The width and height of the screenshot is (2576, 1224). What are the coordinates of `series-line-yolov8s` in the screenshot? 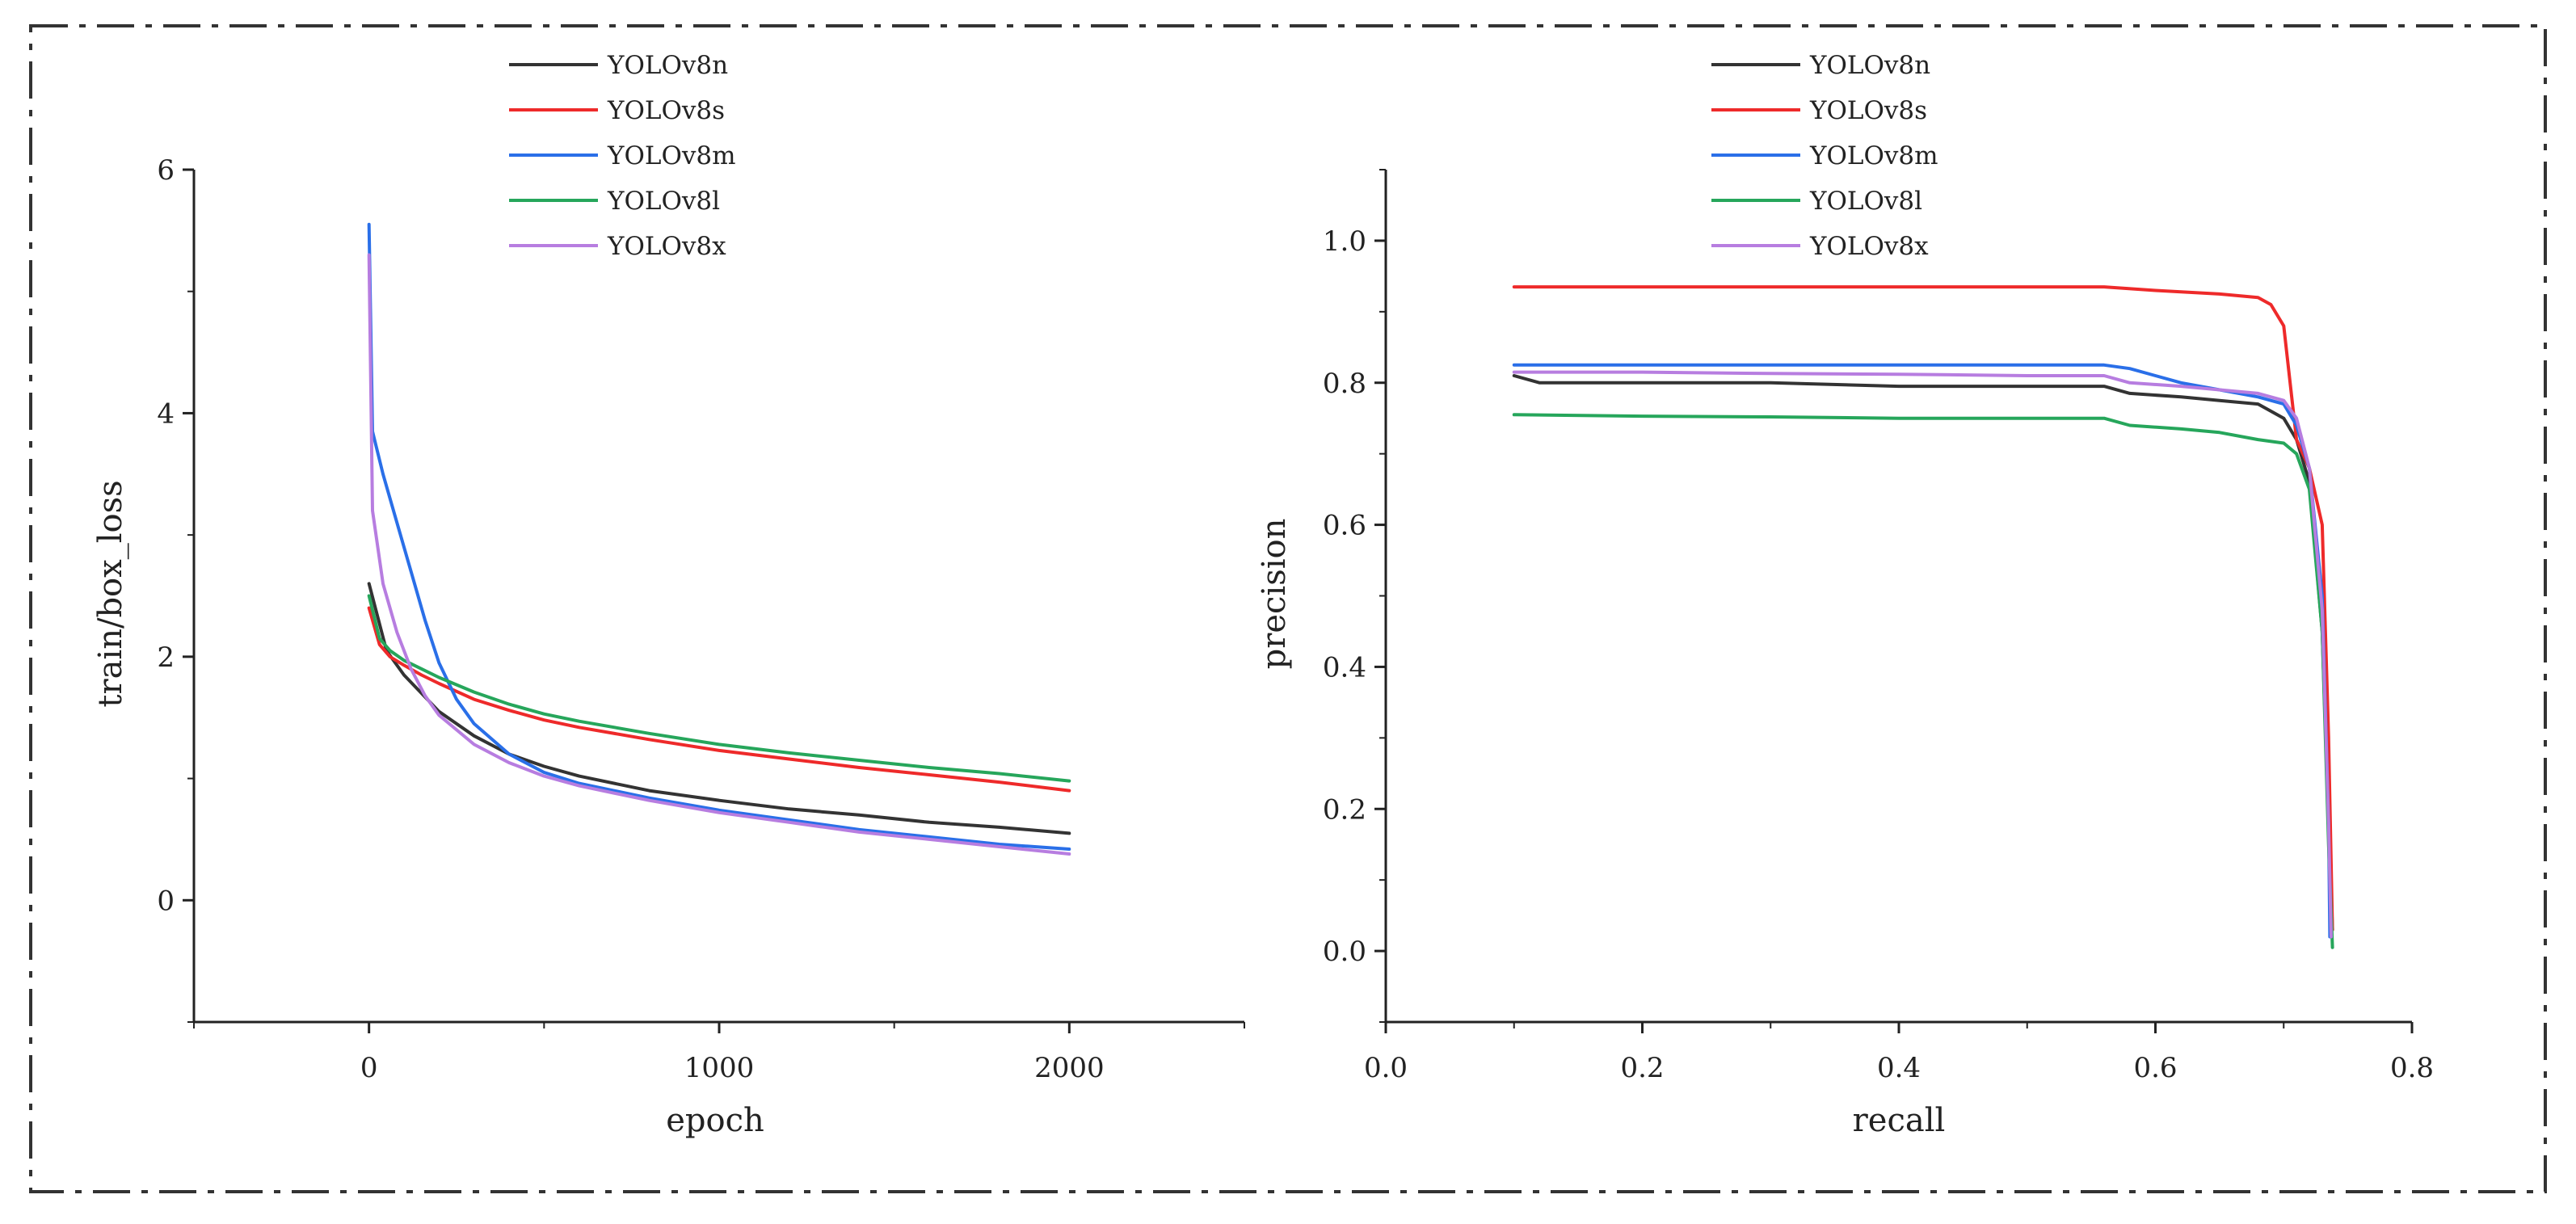 It's located at (719, 699).